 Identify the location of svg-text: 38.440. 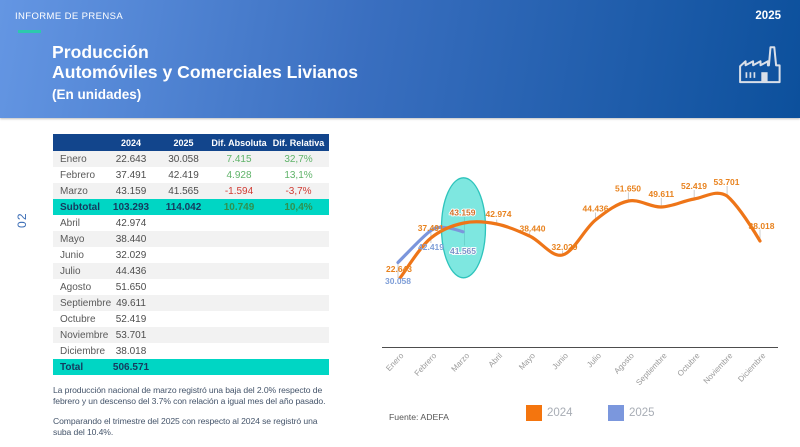
(533, 229).